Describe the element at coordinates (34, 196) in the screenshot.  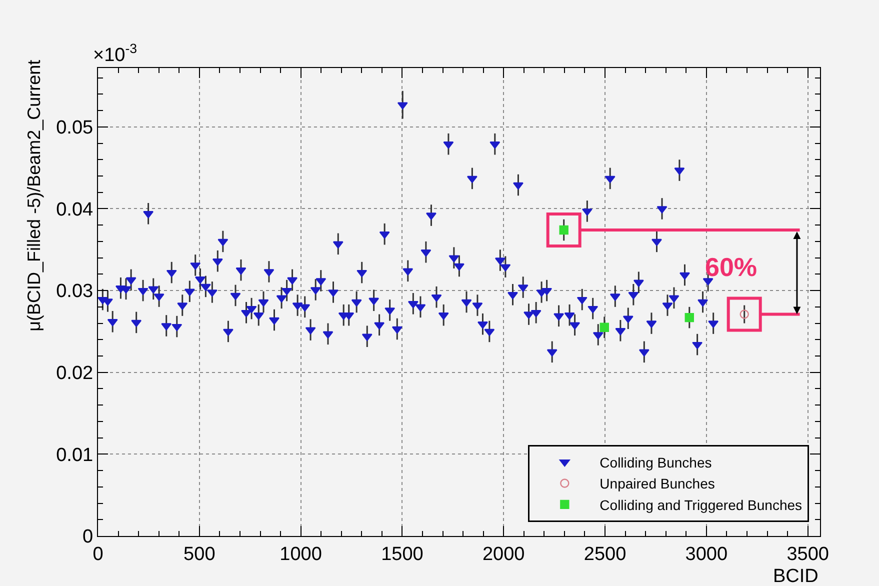
I see `y-axis-title: μ(BCID_Filled -5)/Beam2_Current` at that location.